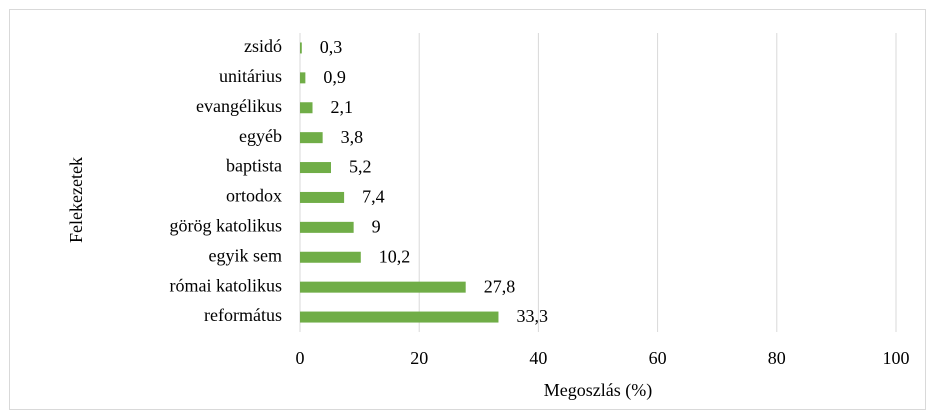 The image size is (926, 410). Describe the element at coordinates (76, 200) in the screenshot. I see `y-axis-title: Felekezetek` at that location.